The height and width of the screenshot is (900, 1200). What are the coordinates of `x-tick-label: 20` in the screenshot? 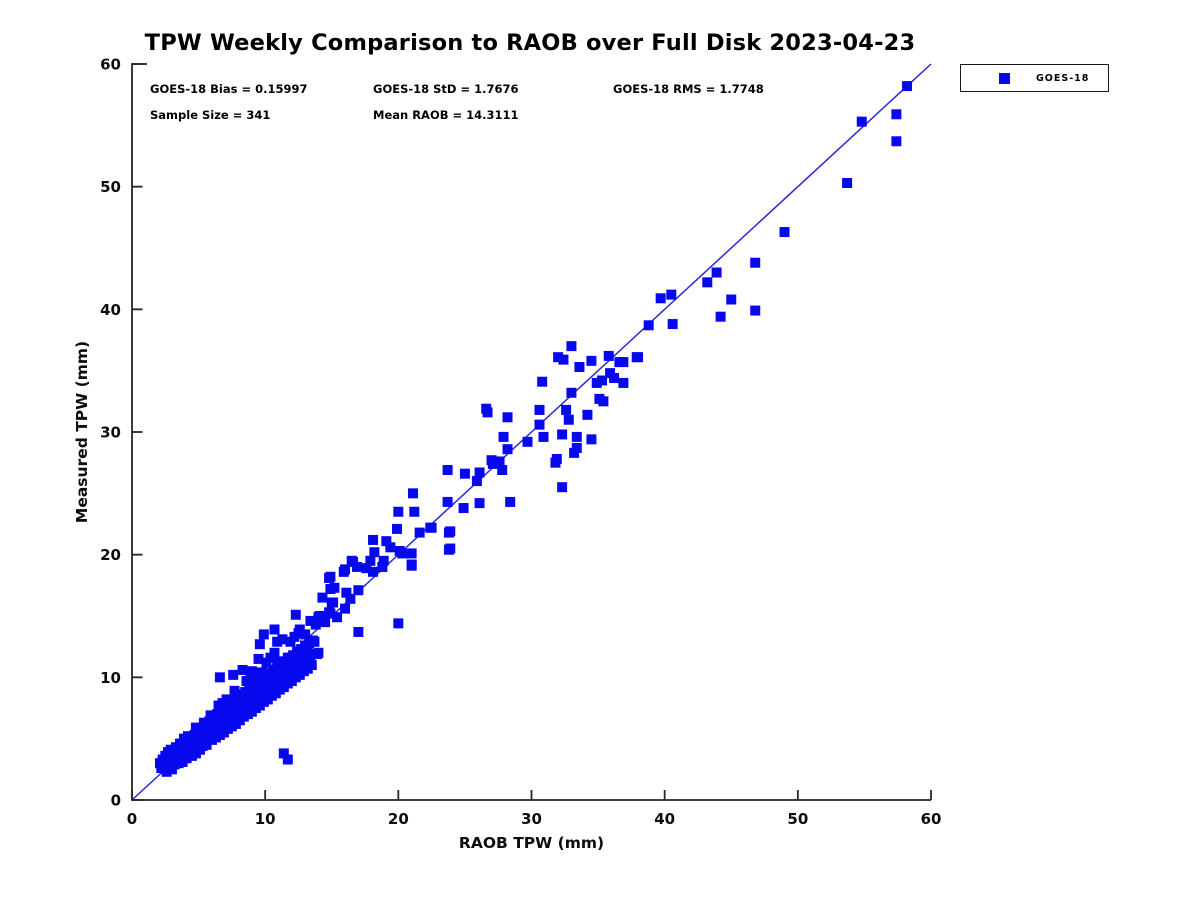 It's located at (398, 819).